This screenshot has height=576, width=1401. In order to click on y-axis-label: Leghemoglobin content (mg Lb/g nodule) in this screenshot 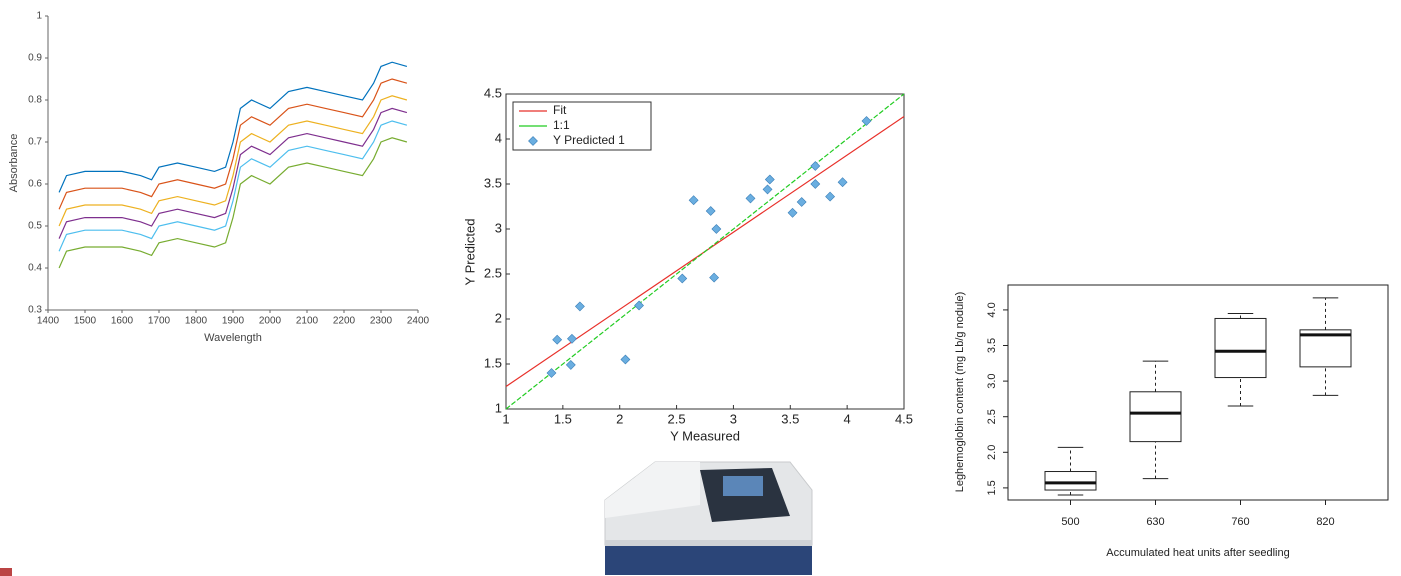, I will do `click(960, 392)`.